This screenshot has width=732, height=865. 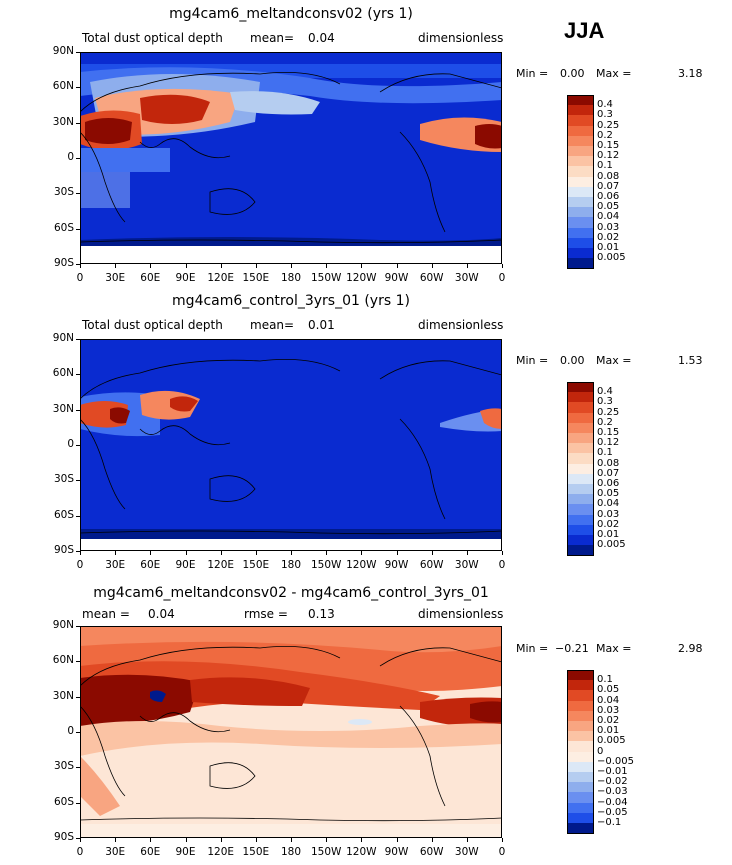 What do you see at coordinates (612, 802) in the screenshot?
I see `colorbar-level-label: −0.04` at bounding box center [612, 802].